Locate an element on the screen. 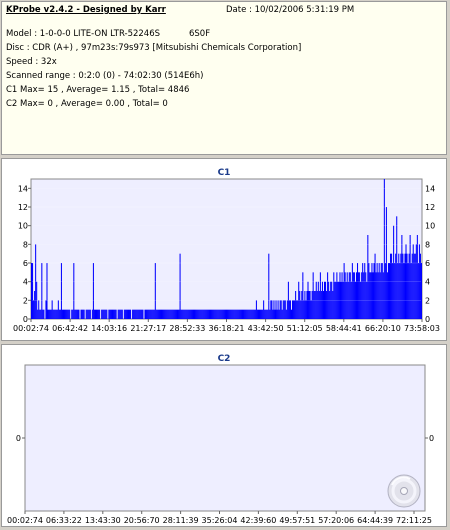 This screenshot has height=530, width=450. c1-ytick-right: 6 is located at coordinates (427, 263).